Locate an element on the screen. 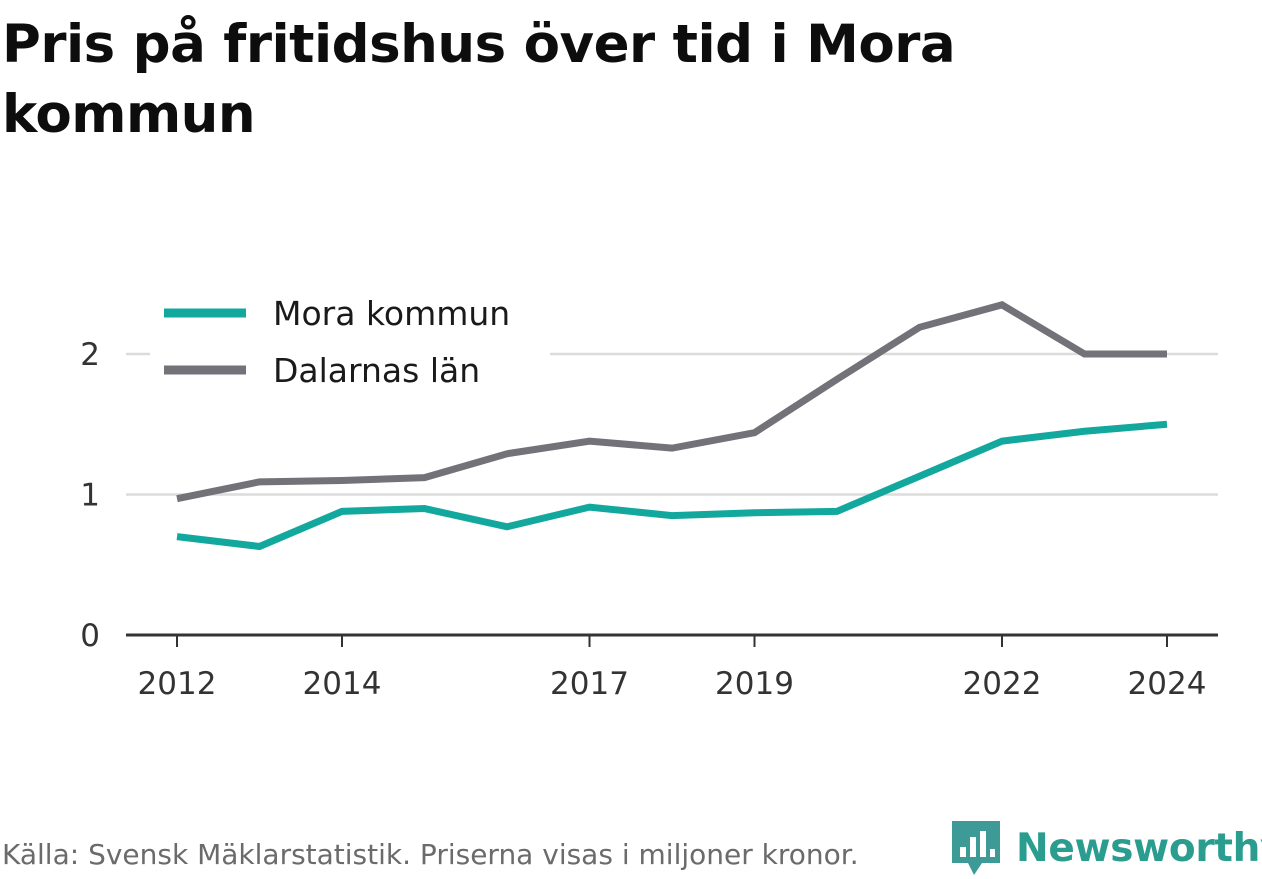 This screenshot has height=879, width=1262. x-tick-label: 2024 is located at coordinates (1167, 684).